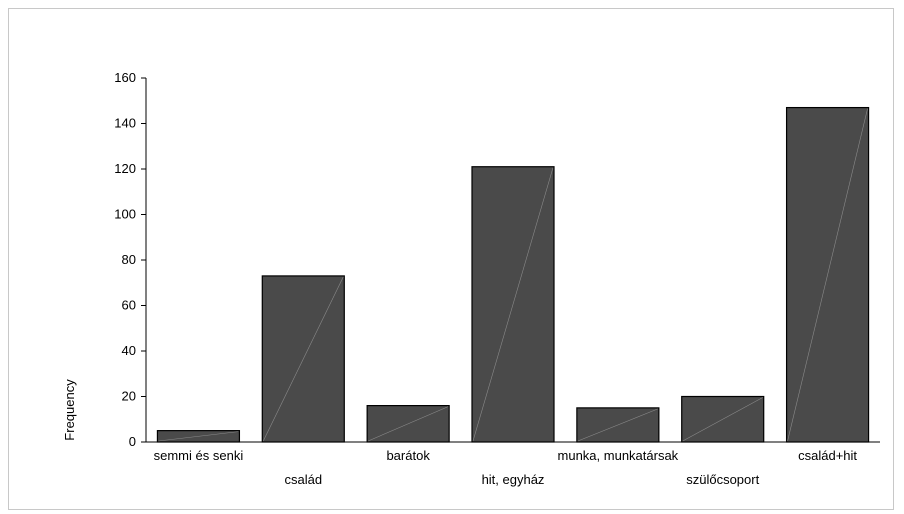  What do you see at coordinates (132, 441) in the screenshot?
I see `y-tick-label: 0` at bounding box center [132, 441].